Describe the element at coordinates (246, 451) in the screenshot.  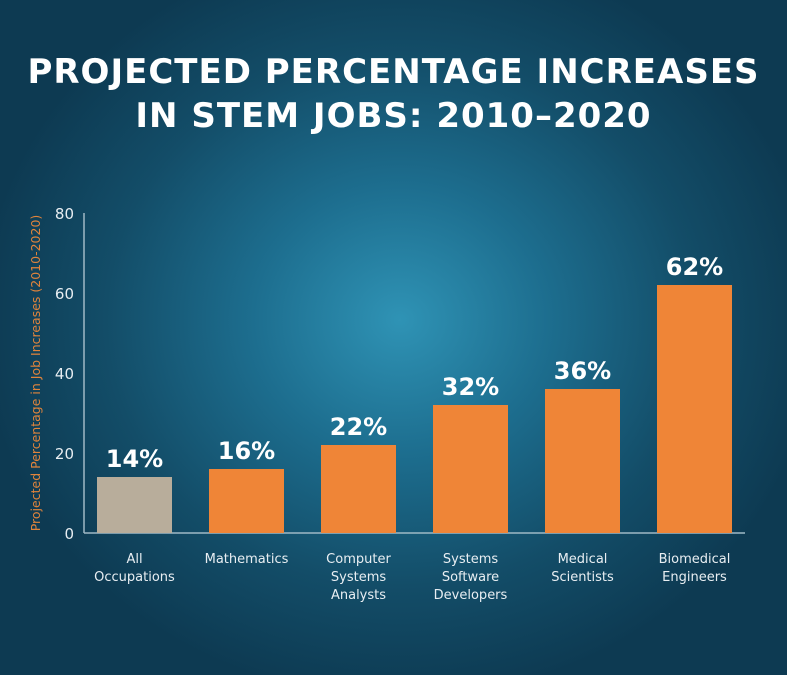
I see `data-label: 16%` at that location.